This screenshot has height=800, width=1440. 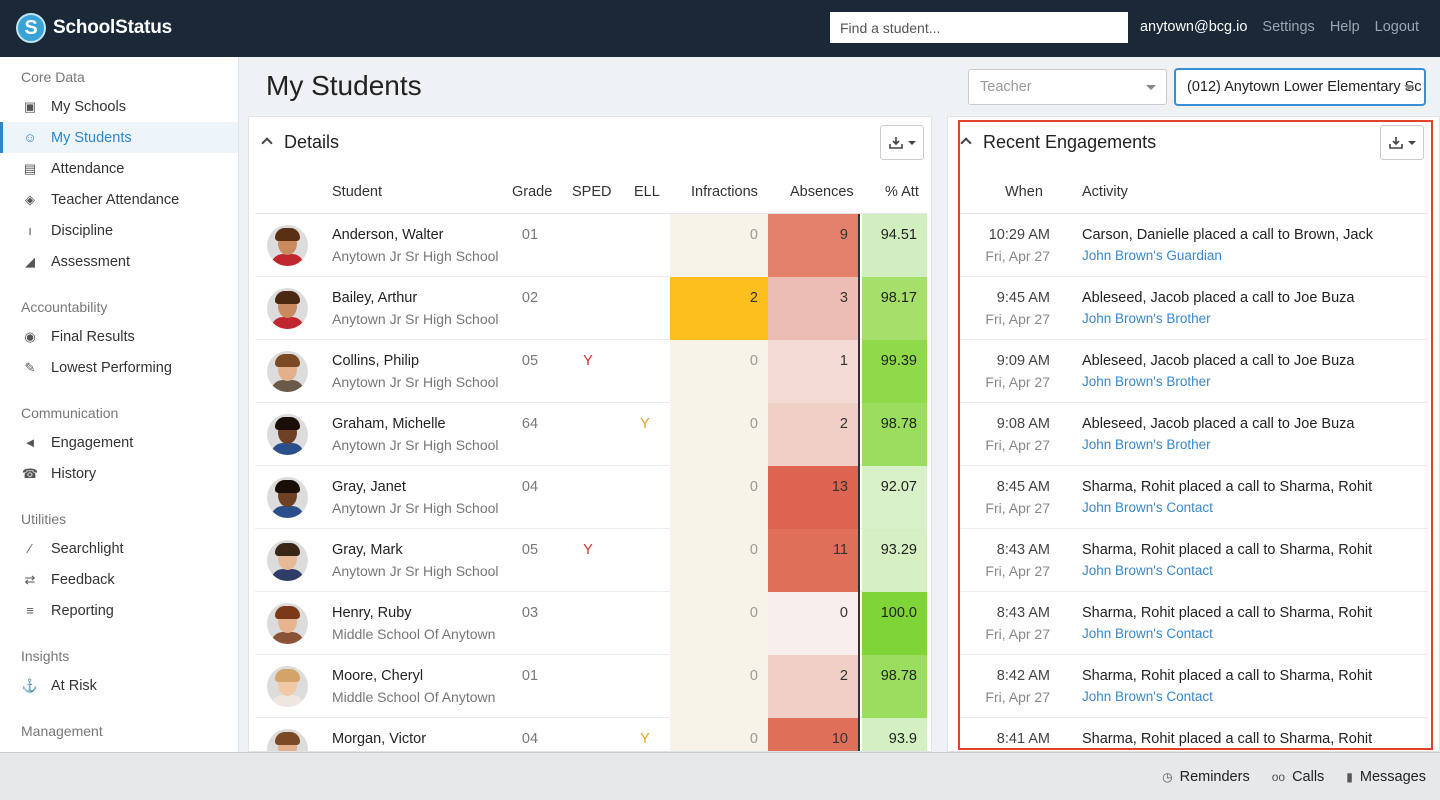 What do you see at coordinates (894, 734) in the screenshot?
I see `attendance-cell: 93.9` at bounding box center [894, 734].